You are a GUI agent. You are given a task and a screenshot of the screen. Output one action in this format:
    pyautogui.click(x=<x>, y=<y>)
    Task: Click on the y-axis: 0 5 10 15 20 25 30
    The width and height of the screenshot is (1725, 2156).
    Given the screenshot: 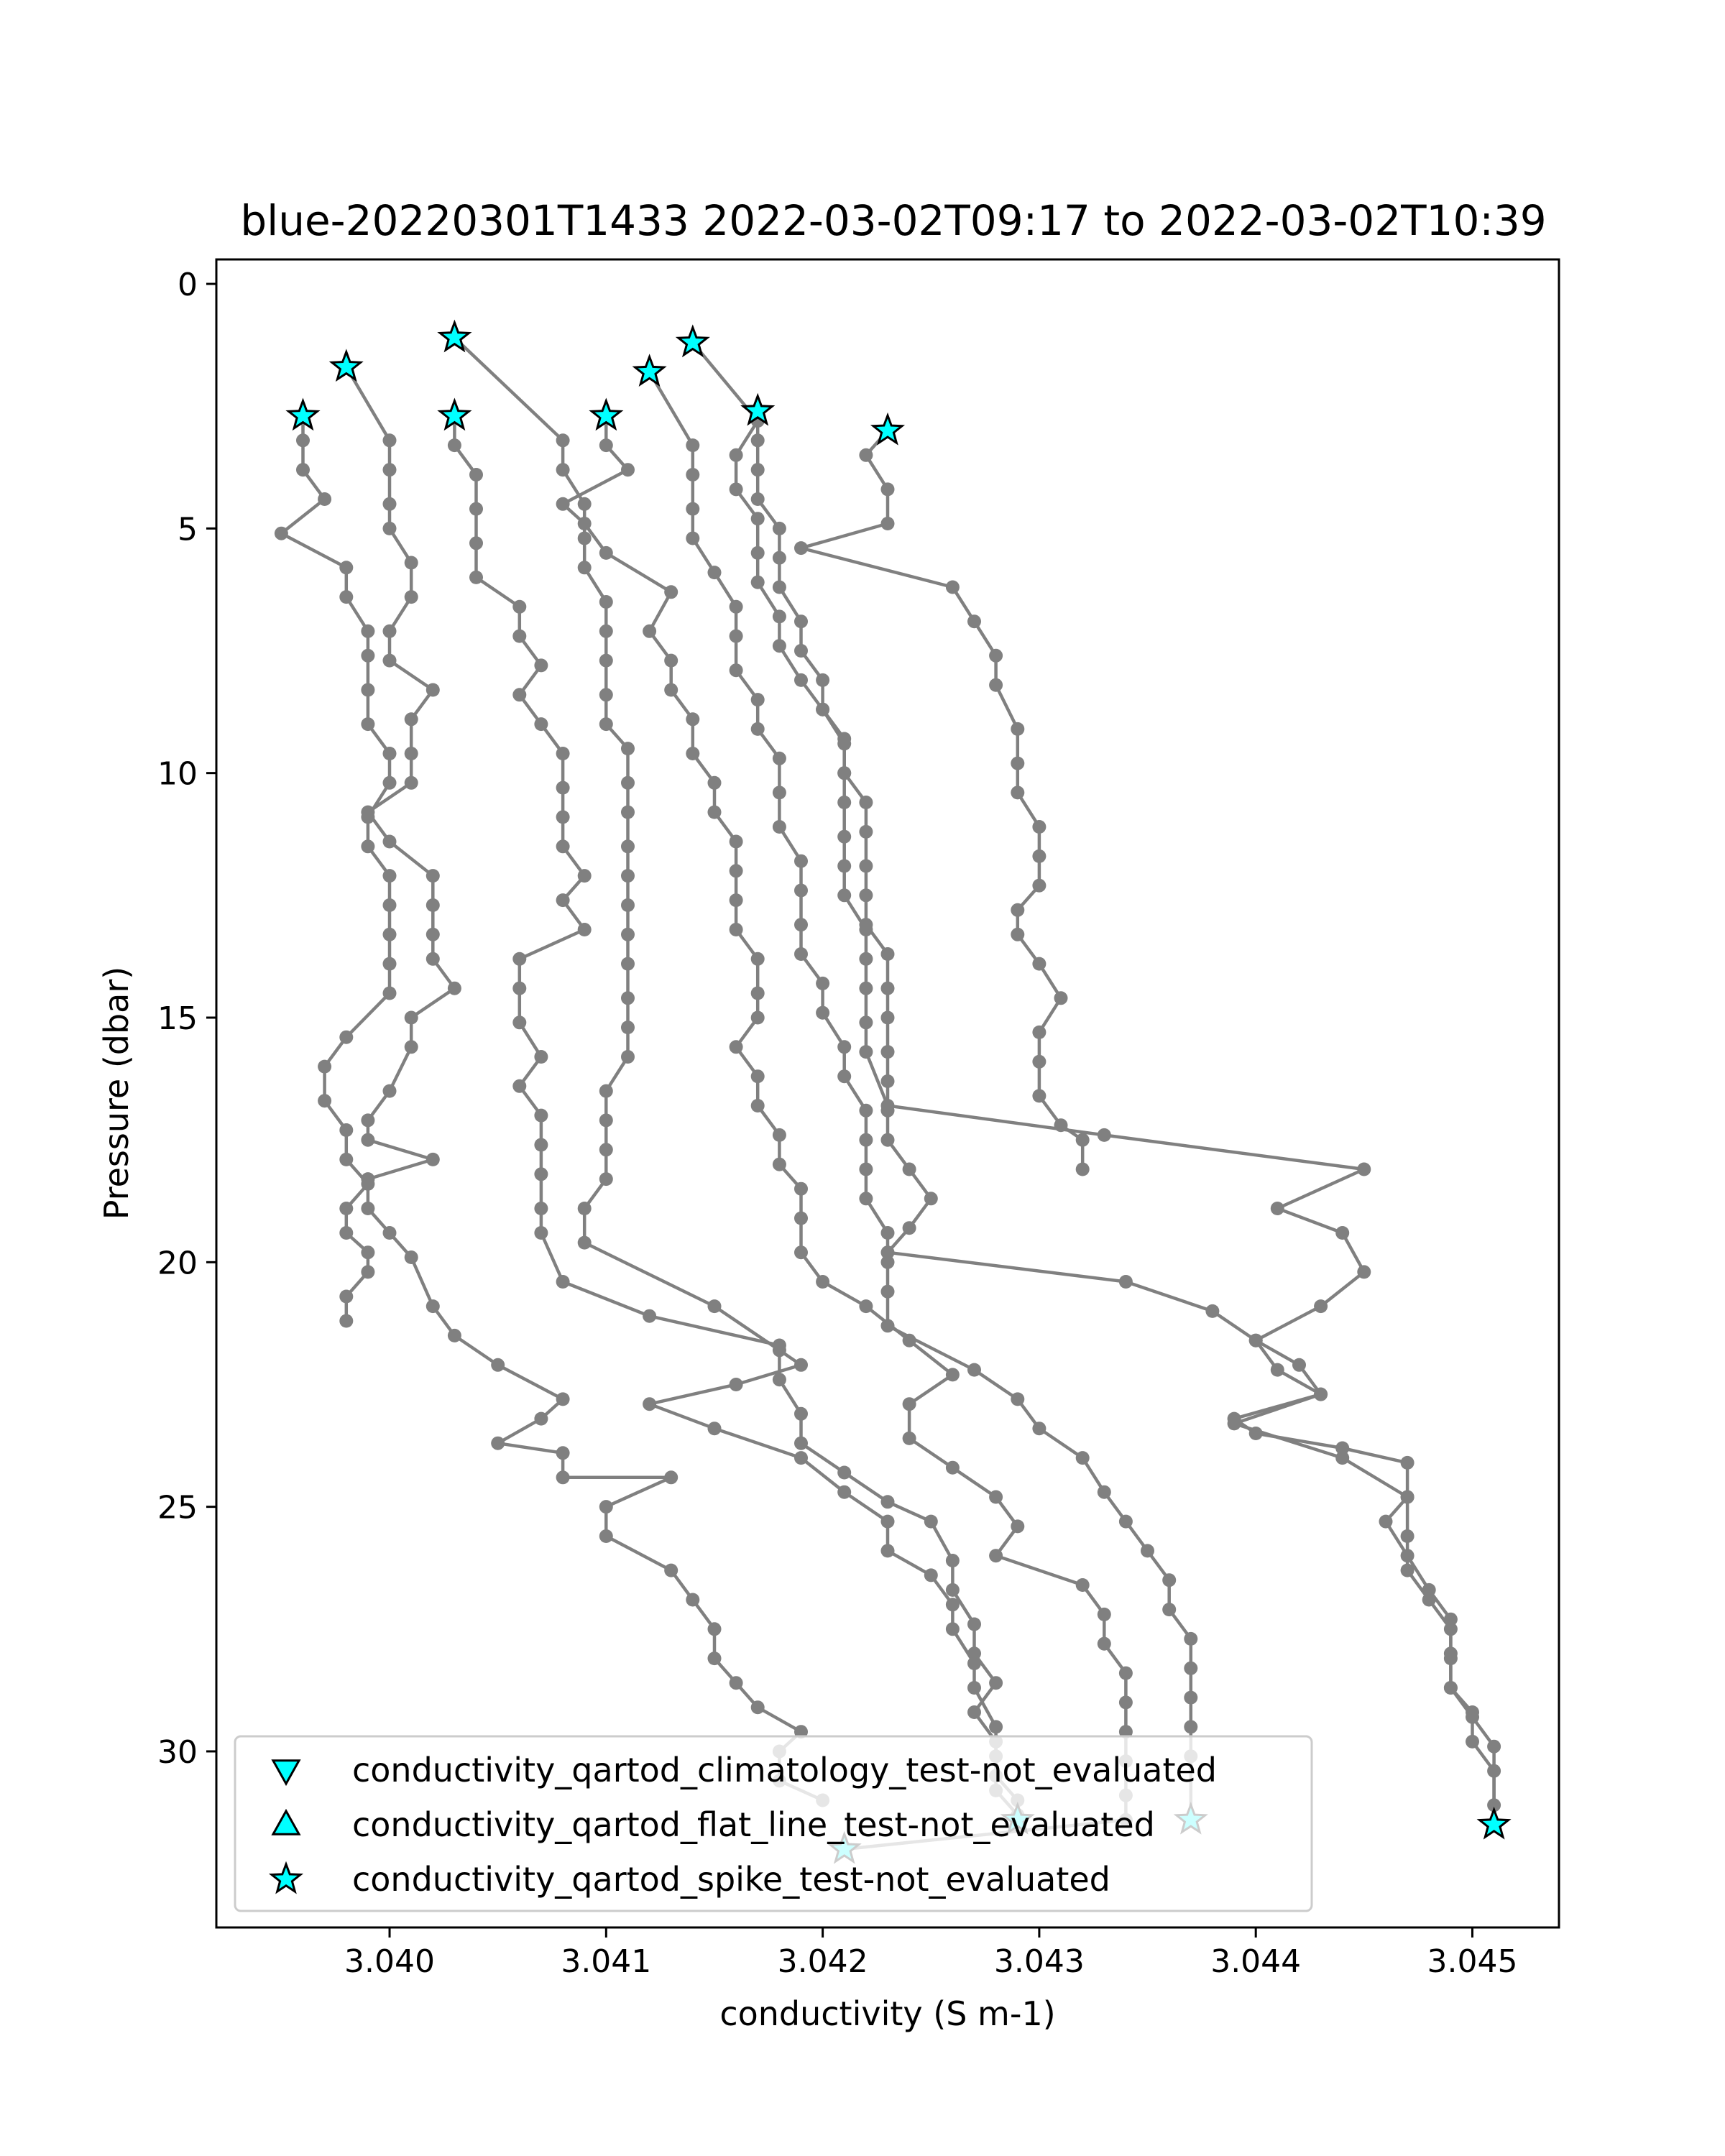 What is the action you would take?
    pyautogui.click(x=186, y=1019)
    